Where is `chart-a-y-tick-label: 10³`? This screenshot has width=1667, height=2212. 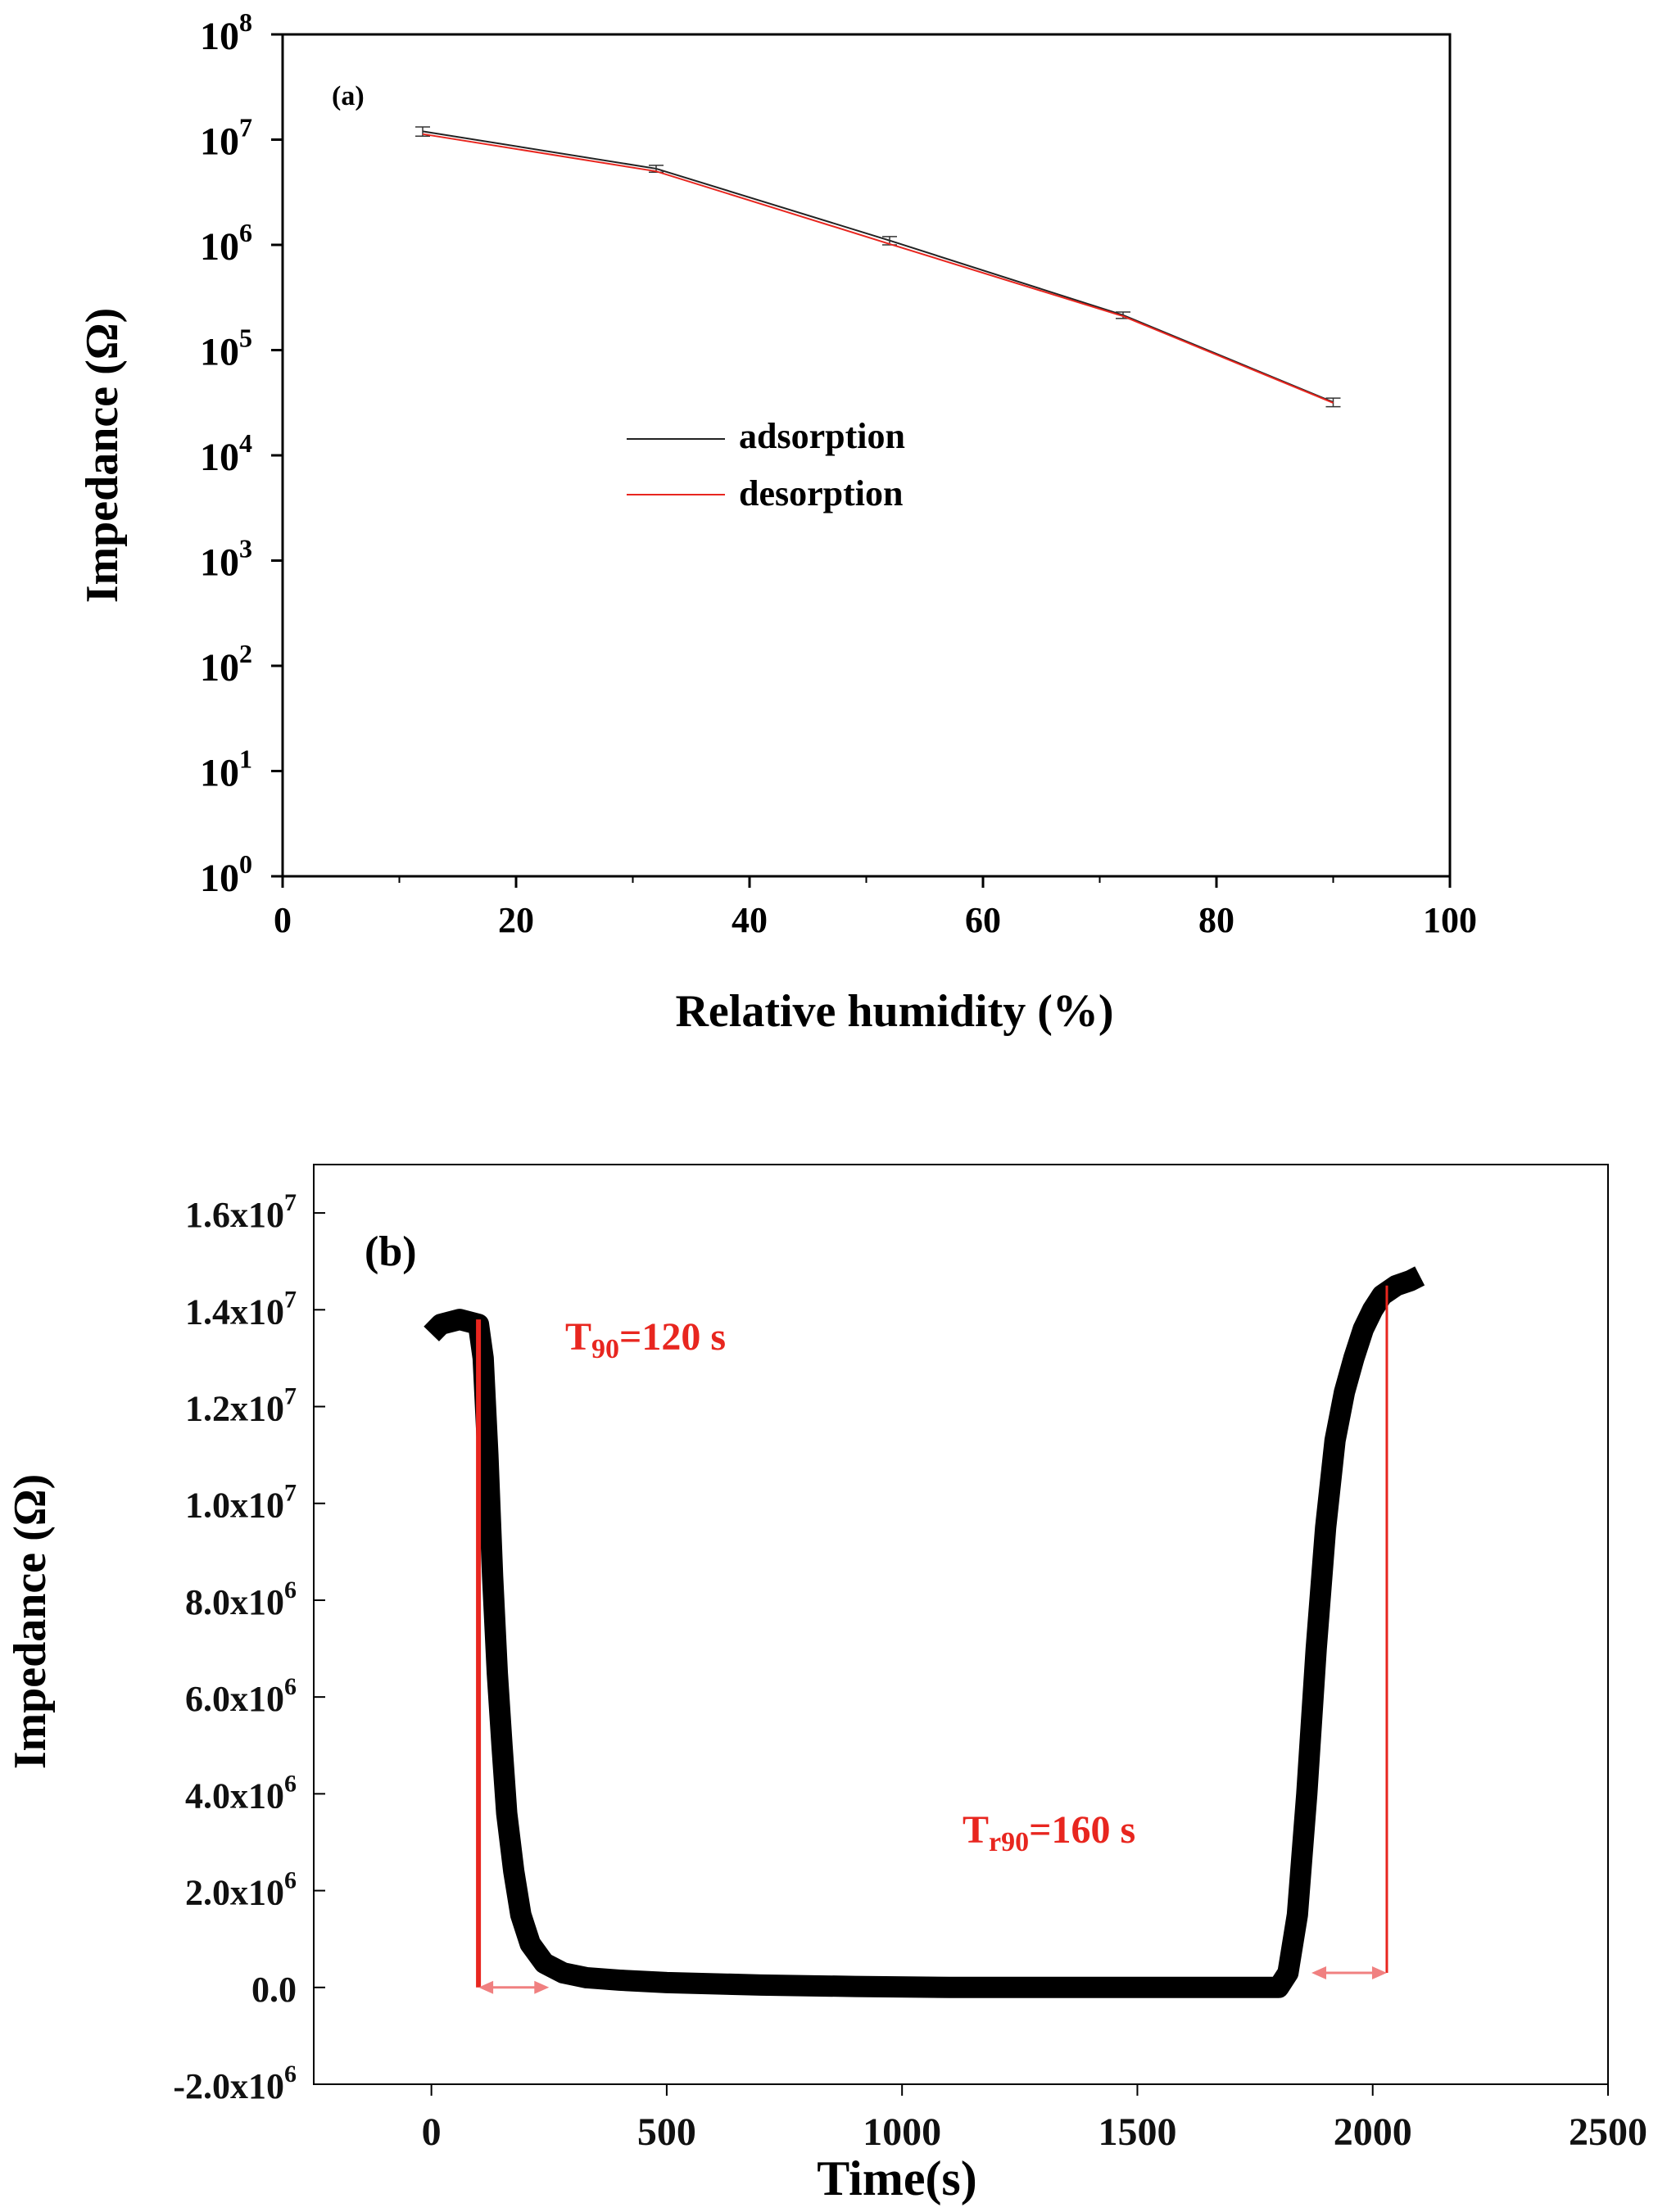
chart-a-y-tick-label: 10³ is located at coordinates (226, 559).